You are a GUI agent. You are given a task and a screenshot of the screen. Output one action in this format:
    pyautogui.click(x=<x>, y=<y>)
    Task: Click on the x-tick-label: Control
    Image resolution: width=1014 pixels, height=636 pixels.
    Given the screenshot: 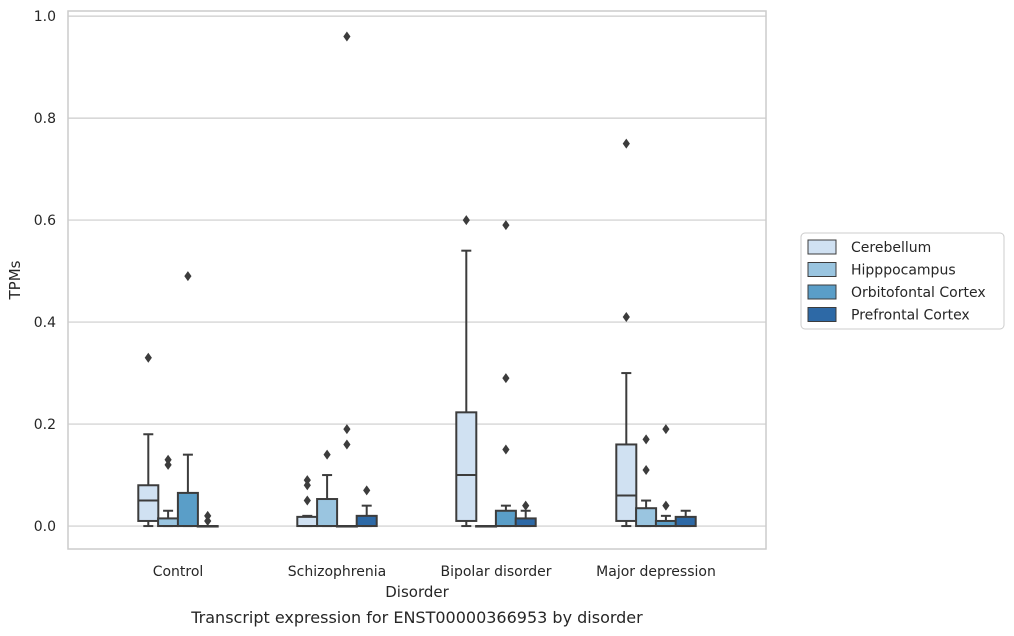 What is the action you would take?
    pyautogui.click(x=178, y=572)
    